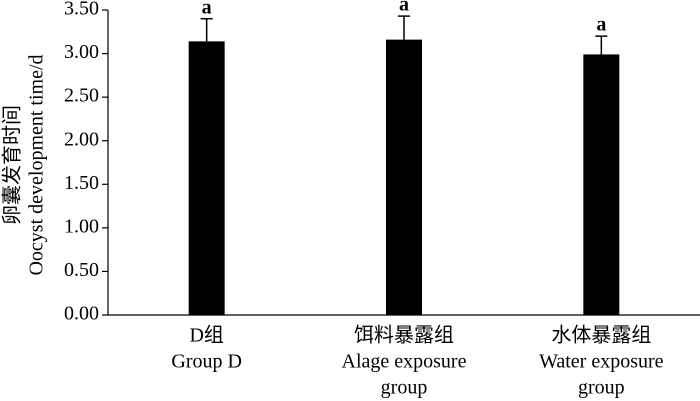  What do you see at coordinates (81, 183) in the screenshot?
I see `y-tick-label: 1.50` at bounding box center [81, 183].